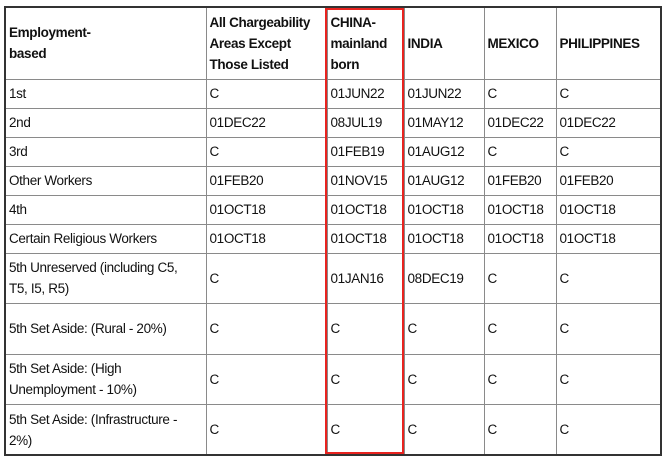 Image resolution: width=664 pixels, height=459 pixels. I want to click on cell-category: Other Workers, so click(105, 180).